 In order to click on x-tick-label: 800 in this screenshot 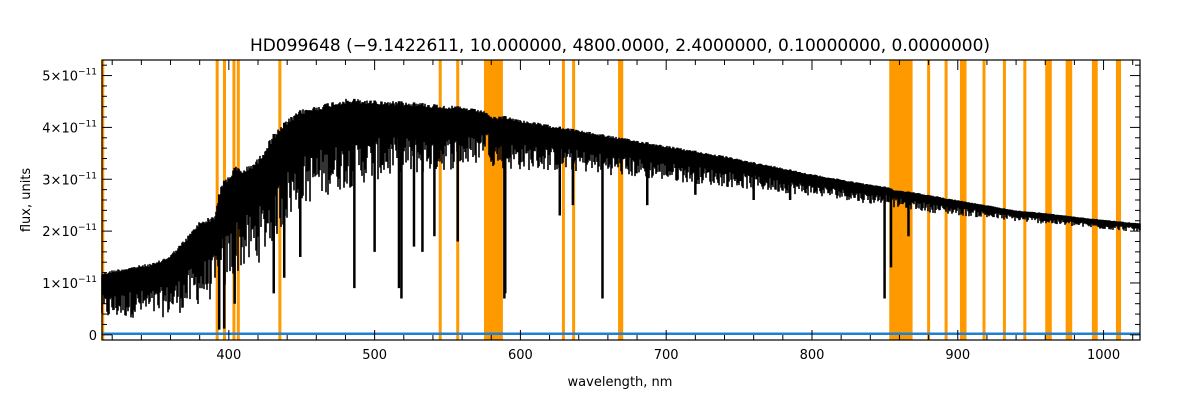, I will do `click(812, 355)`.